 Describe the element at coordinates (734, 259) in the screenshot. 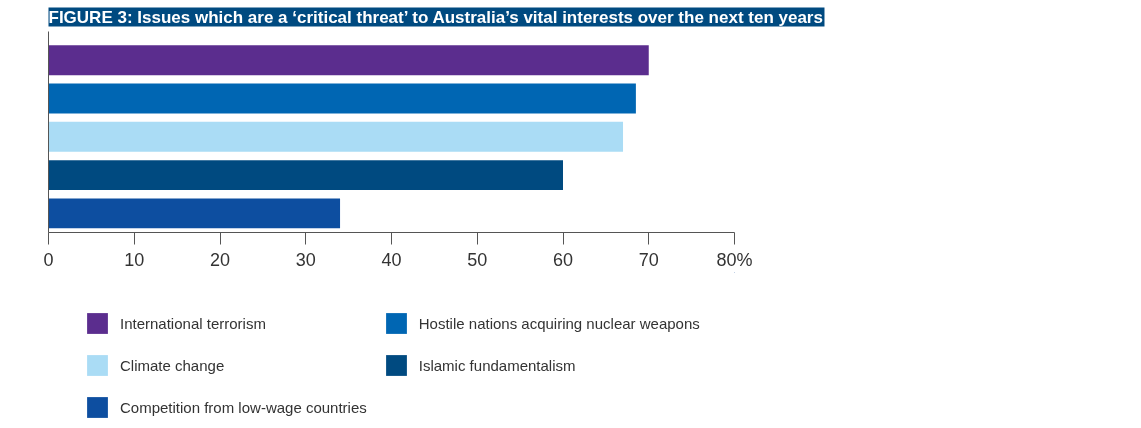

I see `x-tick-label: 80%` at that location.